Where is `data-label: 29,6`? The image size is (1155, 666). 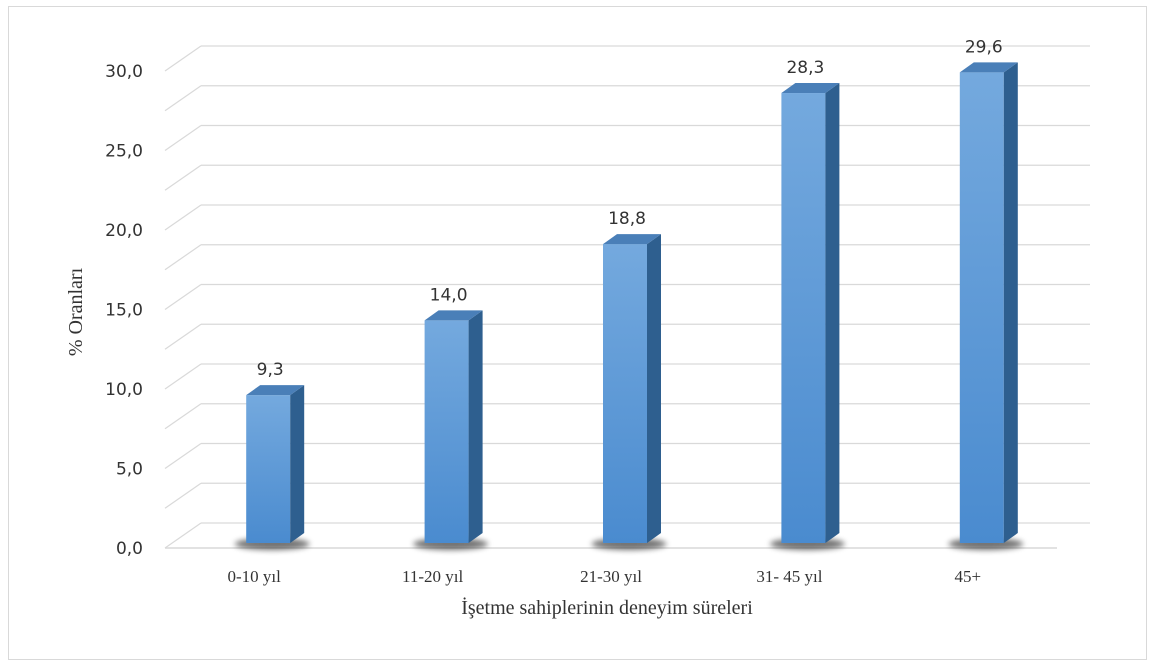 data-label: 29,6 is located at coordinates (984, 47).